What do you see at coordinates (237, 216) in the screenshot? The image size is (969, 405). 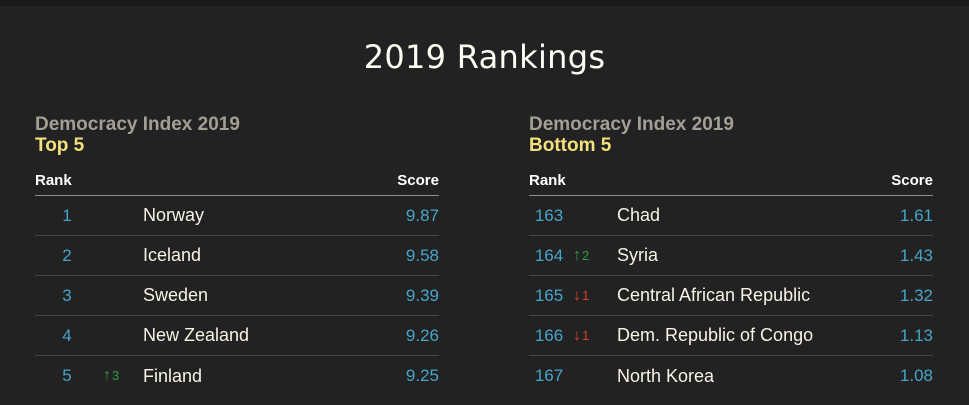 I see `table-row: 1 Norway 9.87` at bounding box center [237, 216].